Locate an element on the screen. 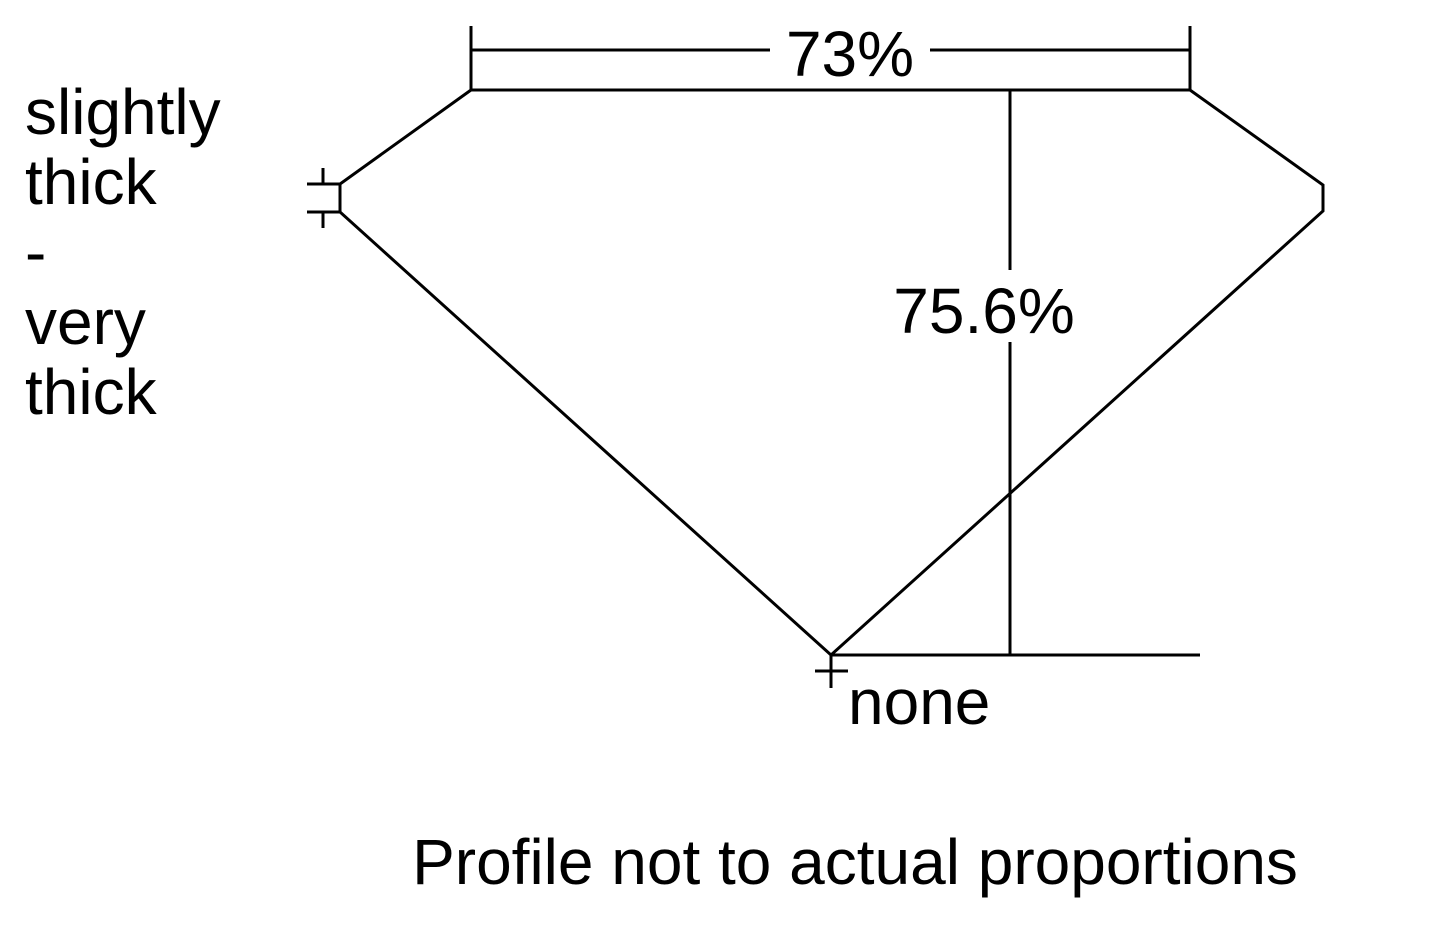 The width and height of the screenshot is (1445, 946). footnote: Profile not to actual proportions is located at coordinates (855, 862).